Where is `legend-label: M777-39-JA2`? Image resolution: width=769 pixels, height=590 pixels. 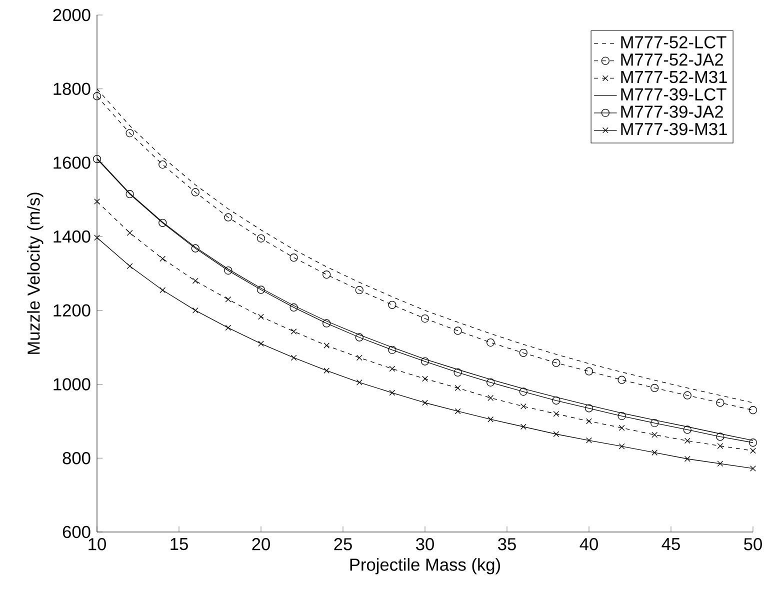
legend-label: M777-39-JA2 is located at coordinates (672, 112).